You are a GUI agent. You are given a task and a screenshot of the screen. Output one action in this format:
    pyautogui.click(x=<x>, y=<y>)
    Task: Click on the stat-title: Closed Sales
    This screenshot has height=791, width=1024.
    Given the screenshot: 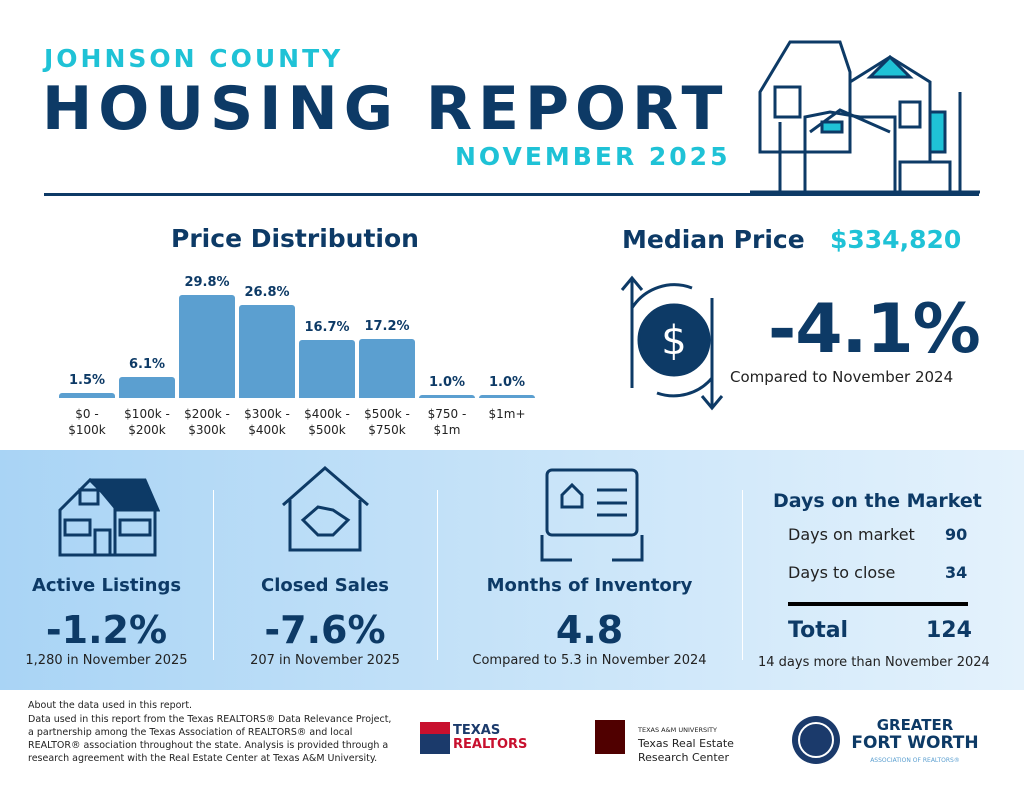 What is the action you would take?
    pyautogui.click(x=325, y=585)
    